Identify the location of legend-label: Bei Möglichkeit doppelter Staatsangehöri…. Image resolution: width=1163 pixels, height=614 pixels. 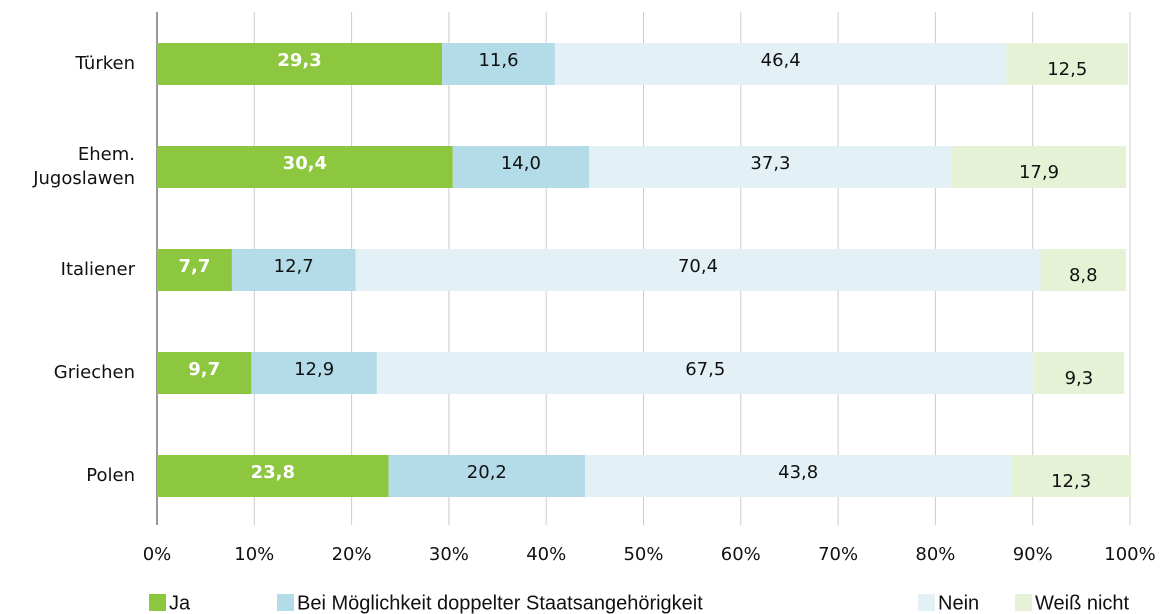
(500, 603).